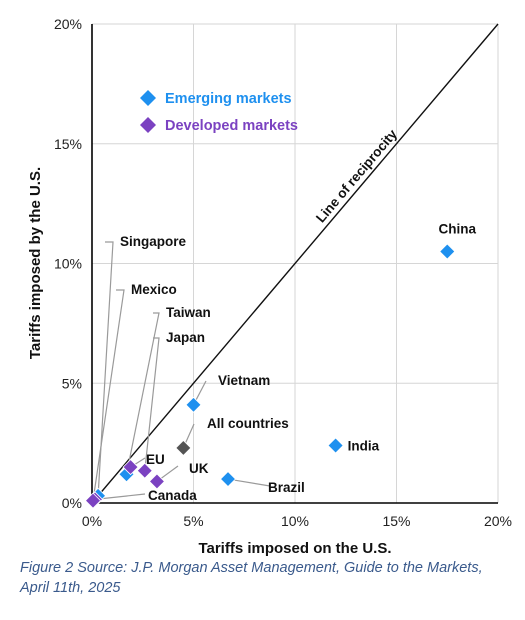 The height and width of the screenshot is (620, 525). I want to click on x-tick-label: 5%, so click(193, 521).